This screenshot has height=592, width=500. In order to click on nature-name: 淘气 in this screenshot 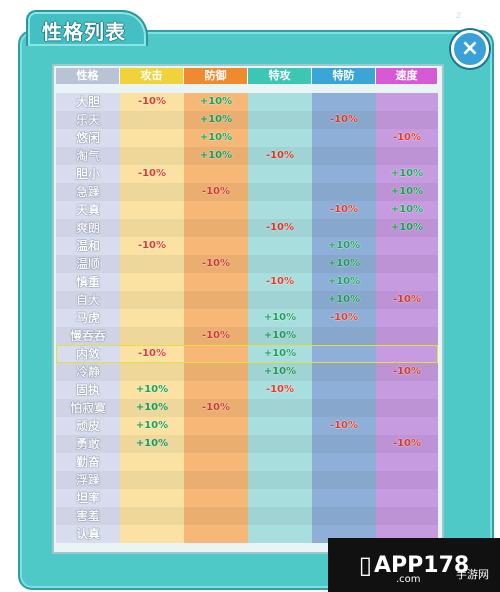, I will do `click(88, 156)`.